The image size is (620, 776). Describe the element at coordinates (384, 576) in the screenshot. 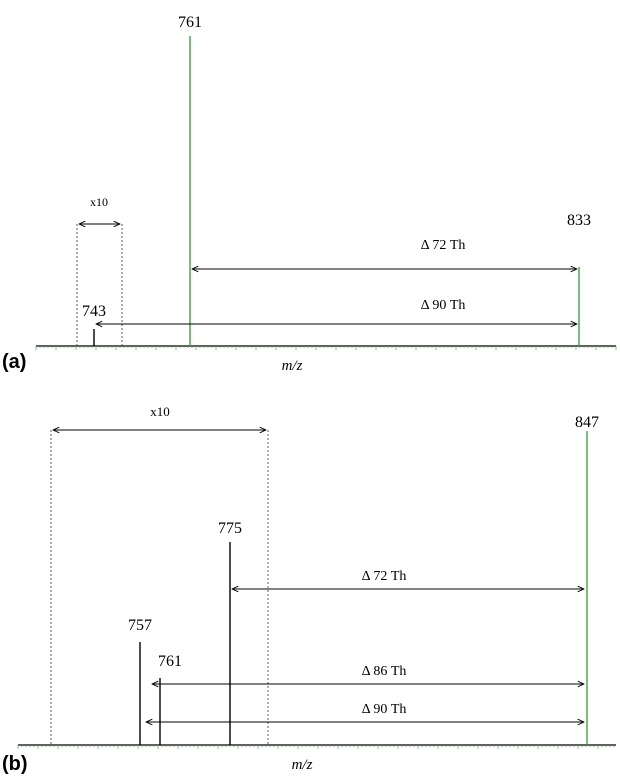

I see `panel-b-delta-72-label: Δ 72 Th` at that location.